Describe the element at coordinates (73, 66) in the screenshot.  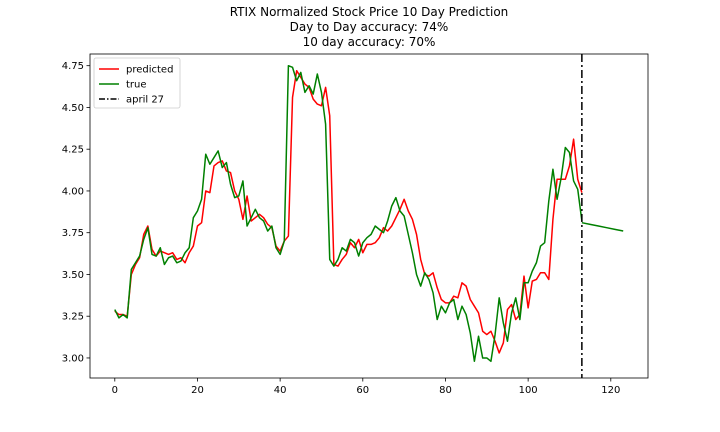
I see `y-tick-label: 4.75` at that location.